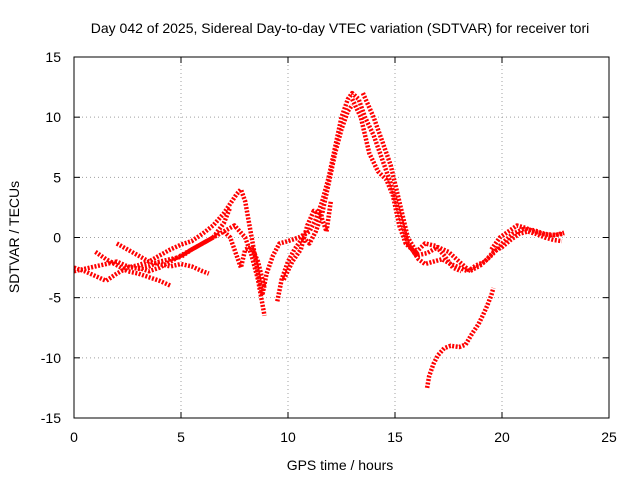 This screenshot has height=480, width=640. Describe the element at coordinates (57, 177) in the screenshot. I see `y-tick-label: 5` at that location.